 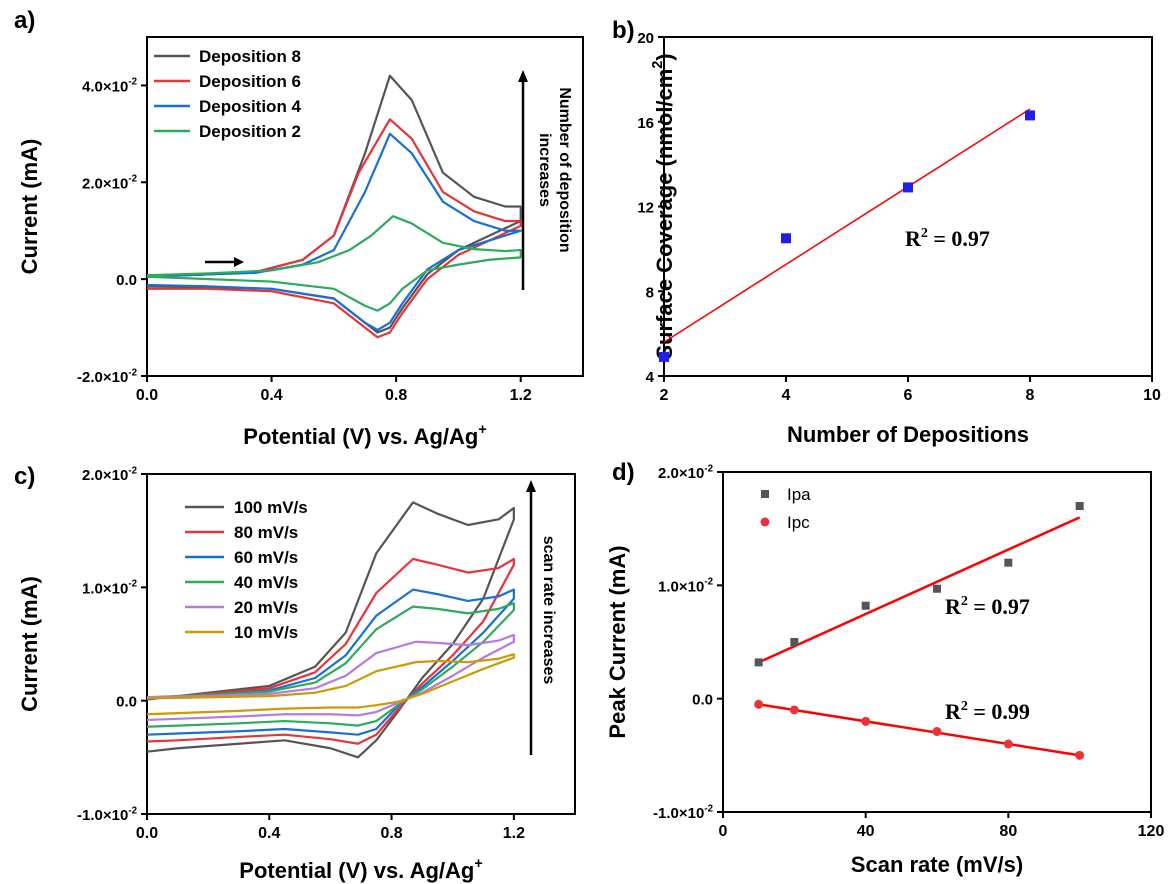 I want to click on y-axis-label: Surface Coverage (nmol/cm2), so click(x=663, y=206).